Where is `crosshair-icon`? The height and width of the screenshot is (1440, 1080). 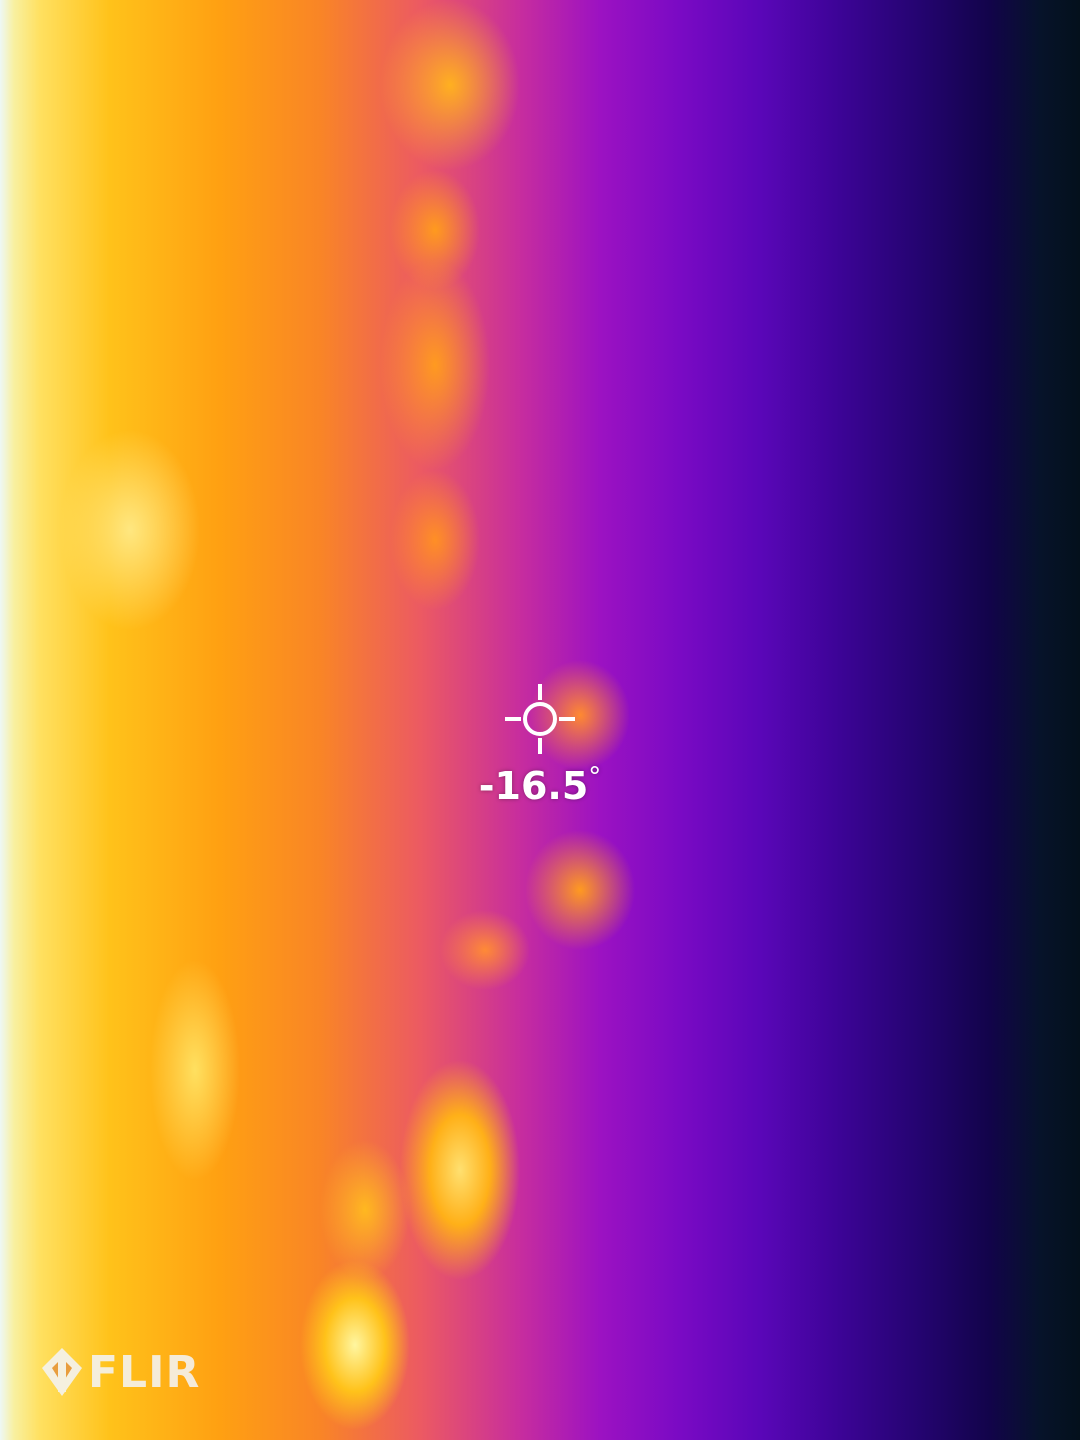 crosshair-icon is located at coordinates (540, 719).